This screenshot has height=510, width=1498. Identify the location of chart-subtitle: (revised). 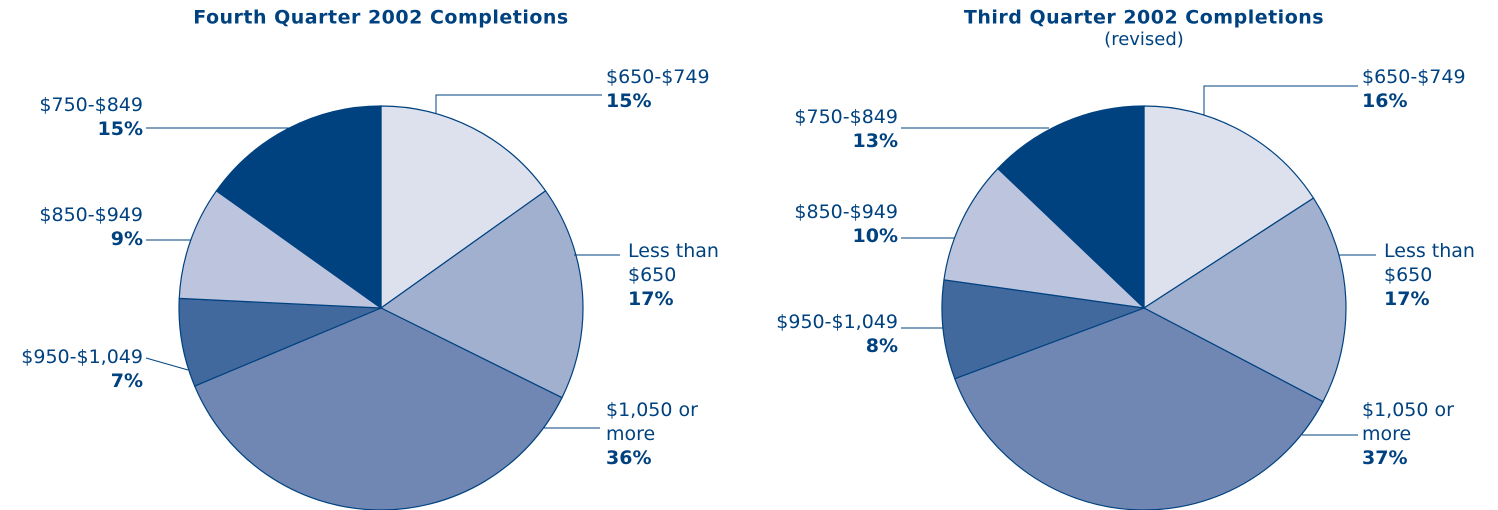
(1144, 39).